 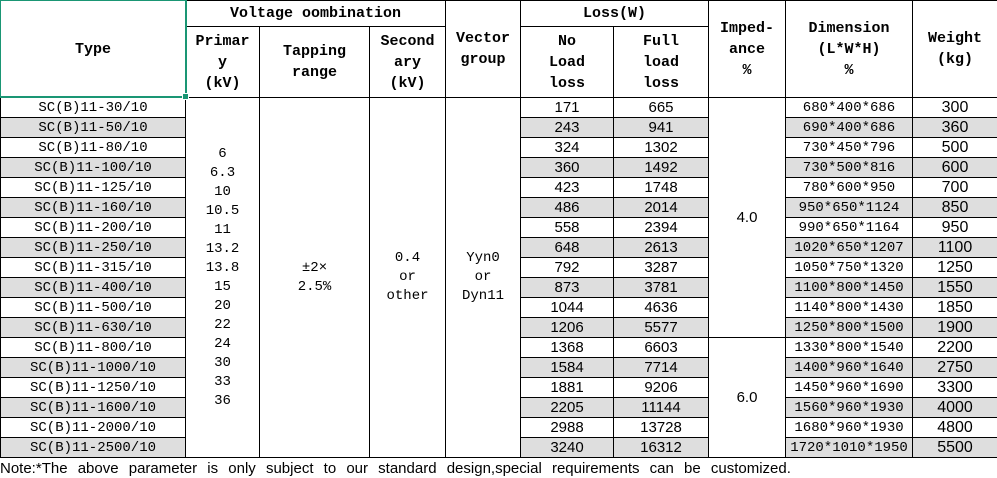 What do you see at coordinates (849, 387) in the screenshot?
I see `dimension-cell: 1450*960*1690` at bounding box center [849, 387].